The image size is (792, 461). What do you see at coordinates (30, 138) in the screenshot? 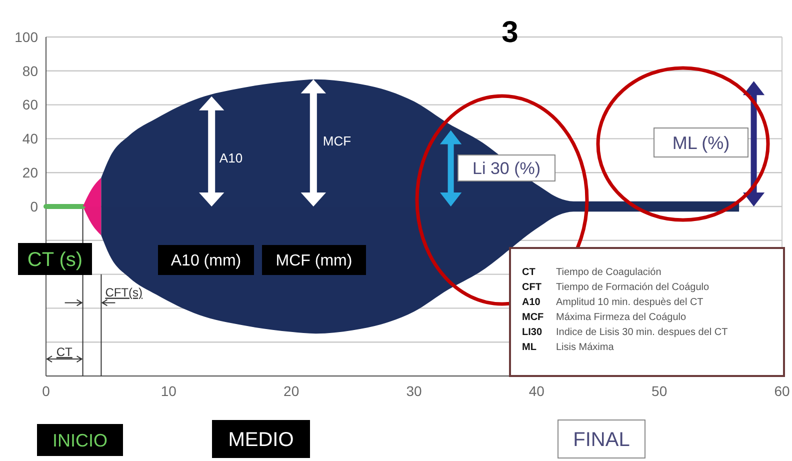
I see `y-tick-label: 40` at bounding box center [30, 138].